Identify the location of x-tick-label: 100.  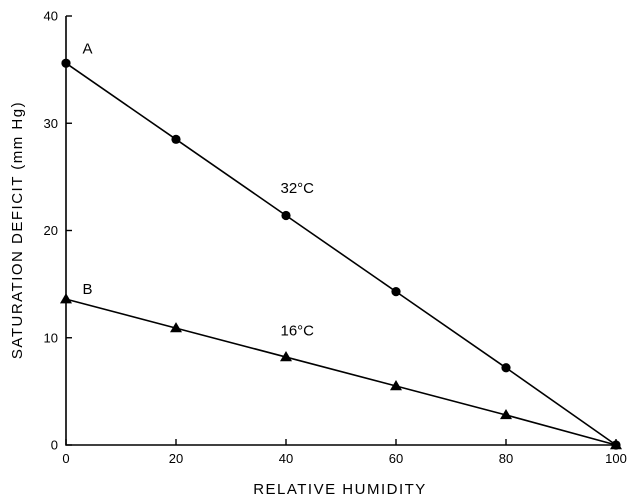
(616, 458).